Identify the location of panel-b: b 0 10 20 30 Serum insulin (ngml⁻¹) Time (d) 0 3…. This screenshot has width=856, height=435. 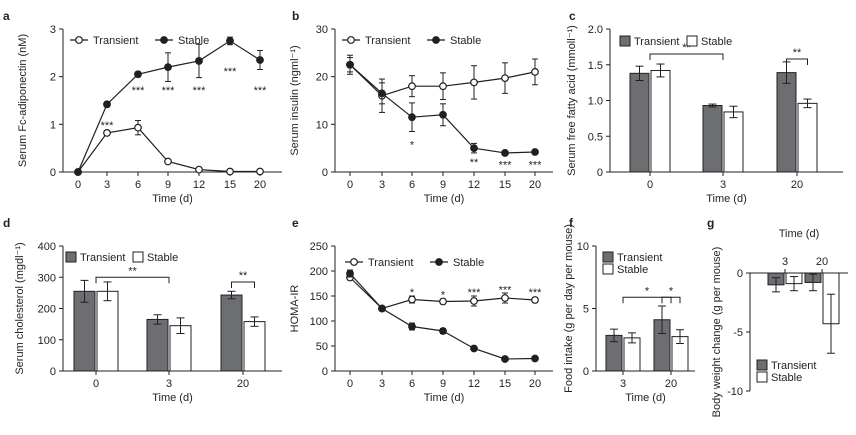
(421, 107).